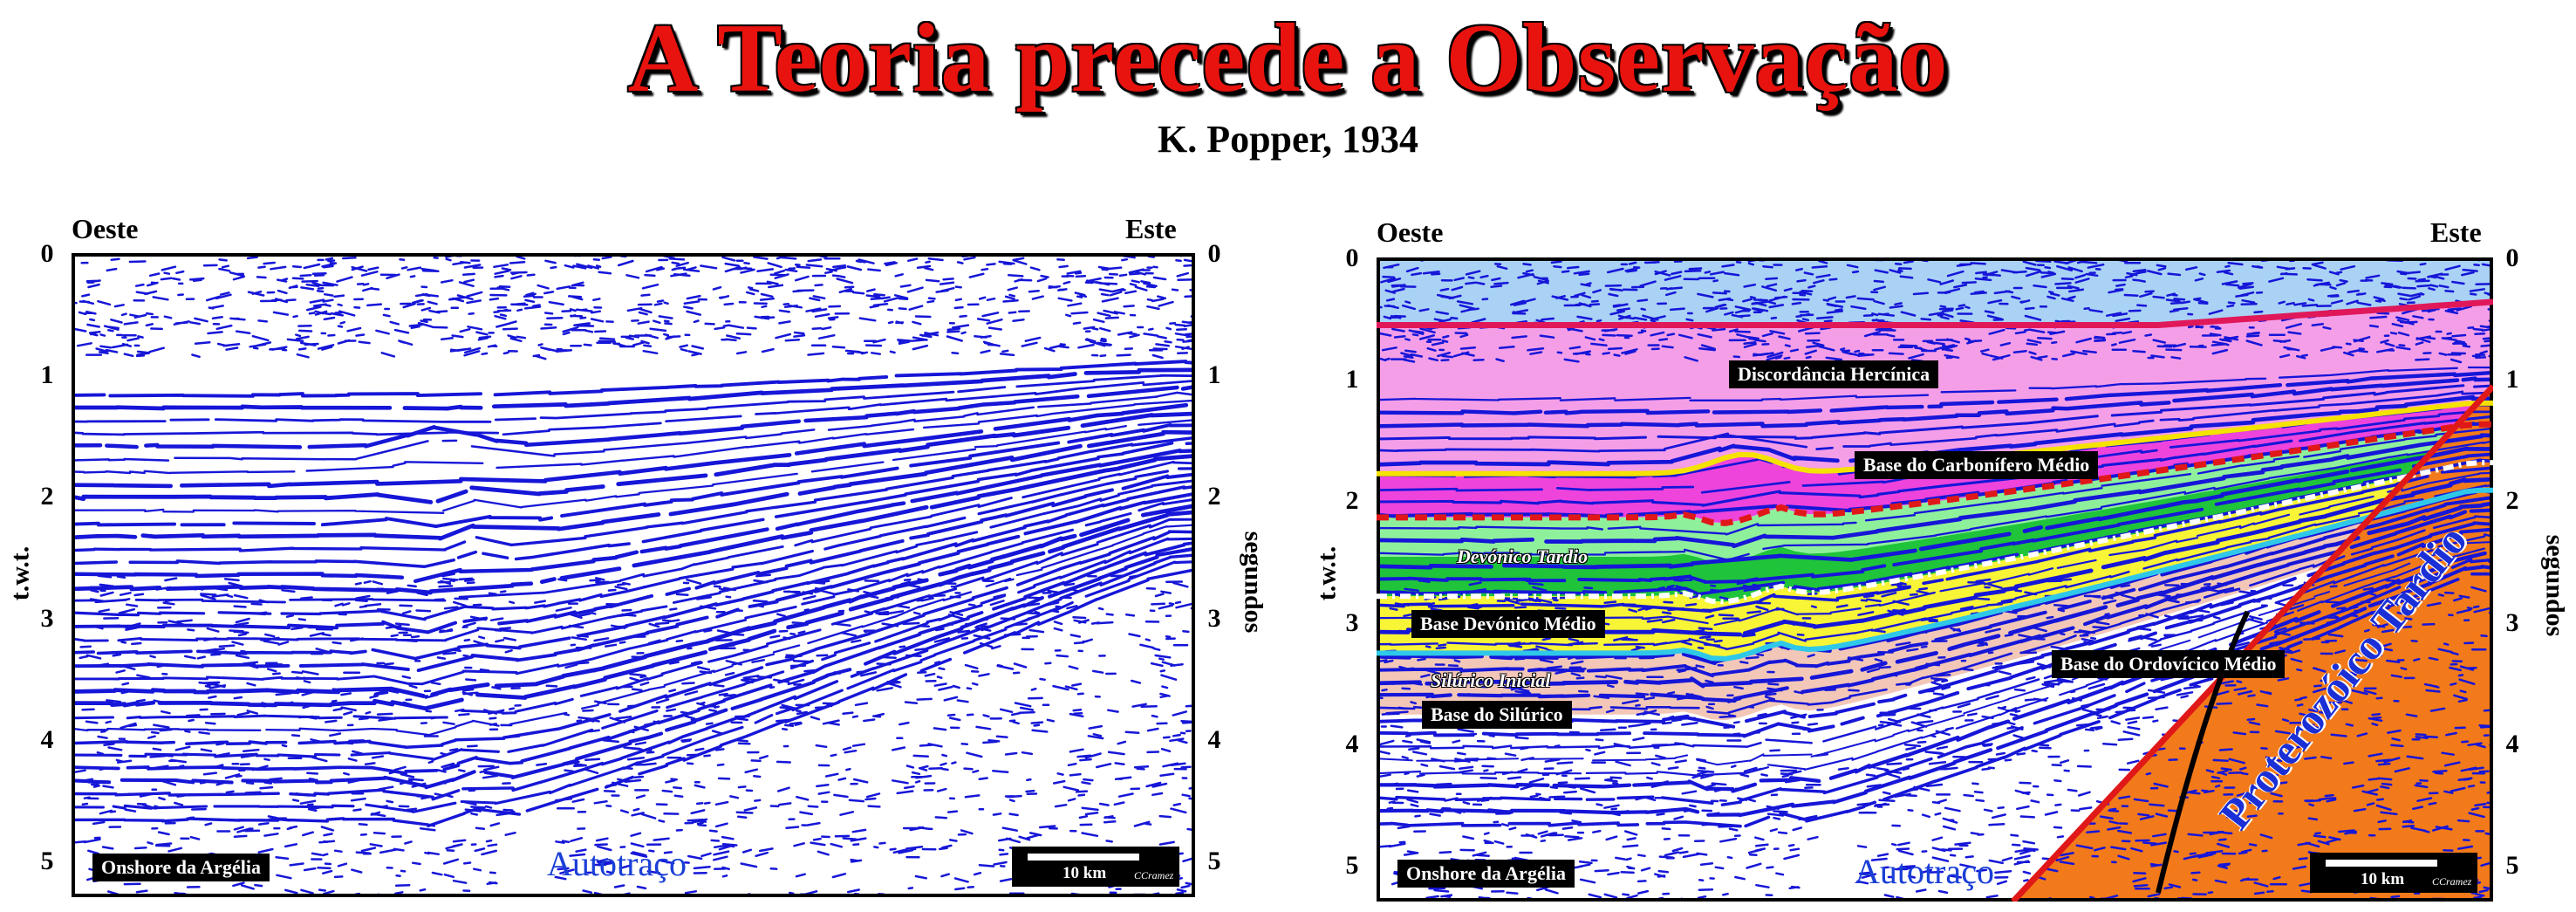 The image size is (2576, 912). What do you see at coordinates (1083, 857) in the screenshot?
I see `scale-bar-line-left` at bounding box center [1083, 857].